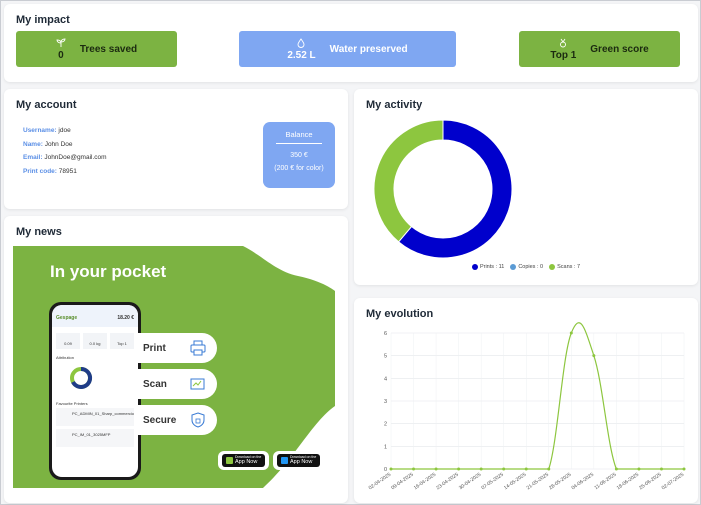  What do you see at coordinates (470, 482) in the screenshot?
I see `x-tick-label: 30-04-2025` at bounding box center [470, 482].